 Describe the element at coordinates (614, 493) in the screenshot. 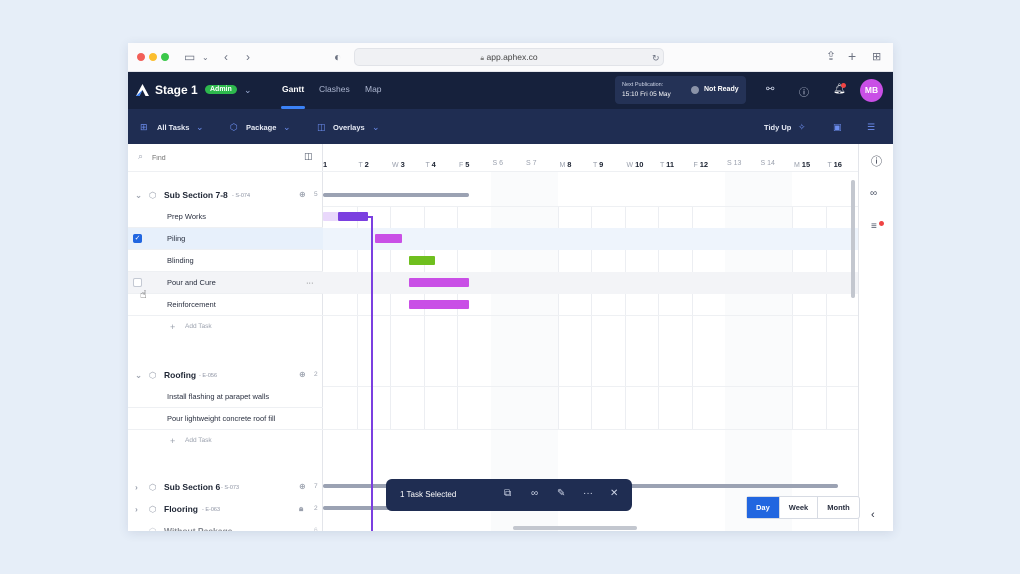

I see `close-icon: ✕` at that location.